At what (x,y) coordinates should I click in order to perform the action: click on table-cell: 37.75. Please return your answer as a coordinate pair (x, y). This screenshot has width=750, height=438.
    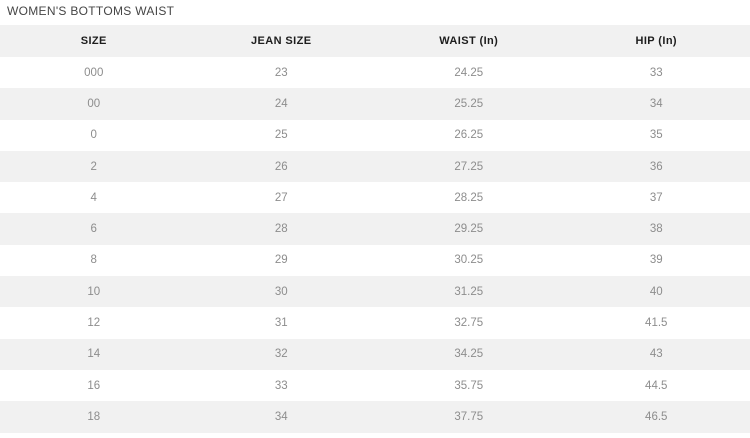
    Looking at the image, I should click on (469, 416).